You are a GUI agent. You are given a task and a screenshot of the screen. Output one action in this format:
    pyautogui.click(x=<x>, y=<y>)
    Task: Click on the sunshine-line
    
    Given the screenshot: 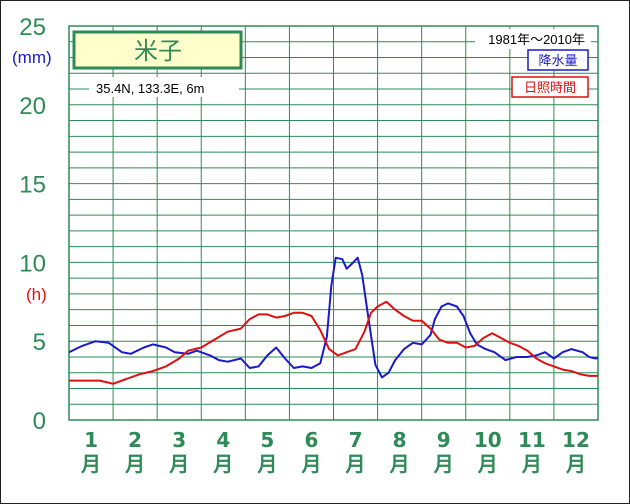 What is the action you would take?
    pyautogui.click(x=333, y=342)
    